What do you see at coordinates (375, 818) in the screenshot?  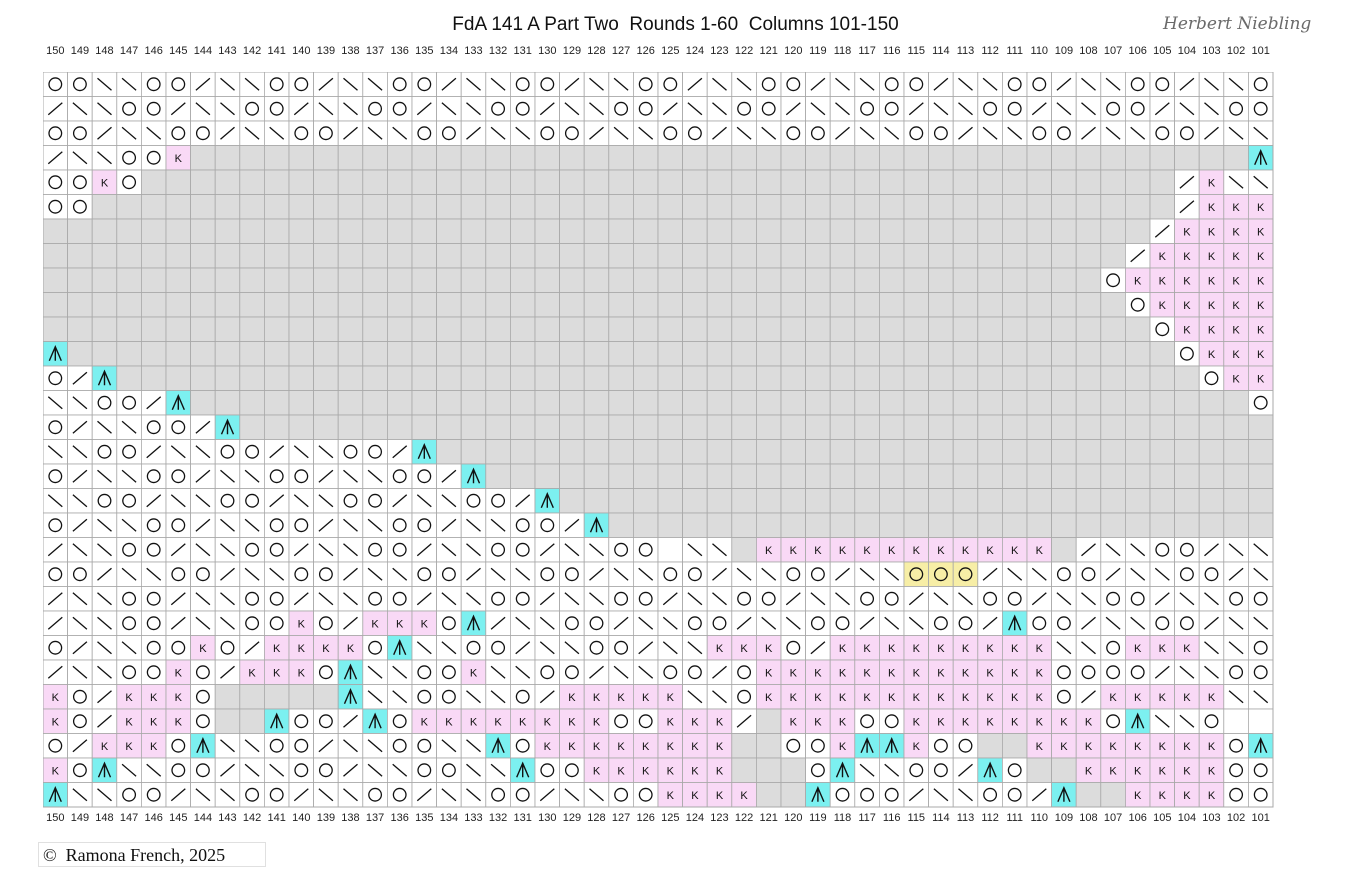 I see `column-number-137: 137` at bounding box center [375, 818].